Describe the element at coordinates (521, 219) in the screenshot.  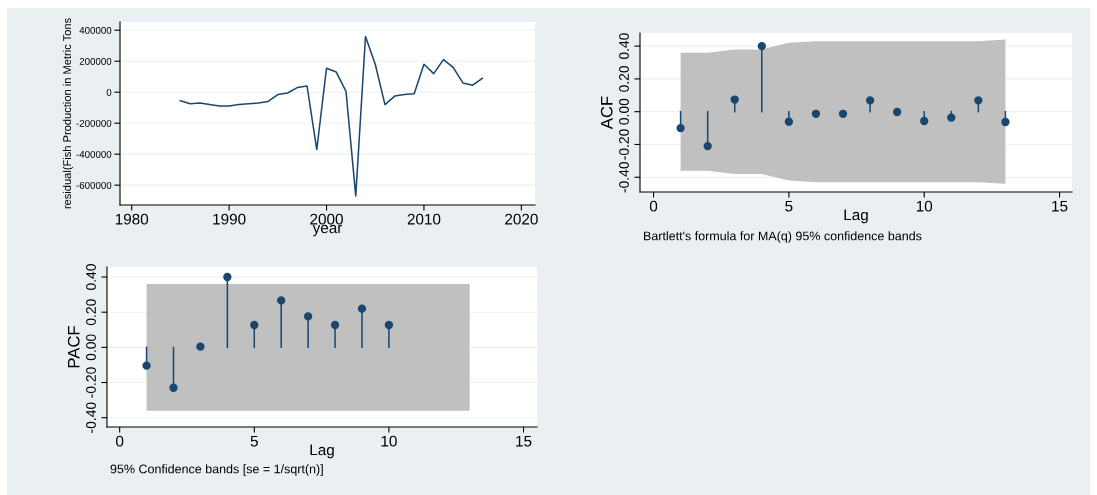
I see `x-tick-label: 2020` at that location.